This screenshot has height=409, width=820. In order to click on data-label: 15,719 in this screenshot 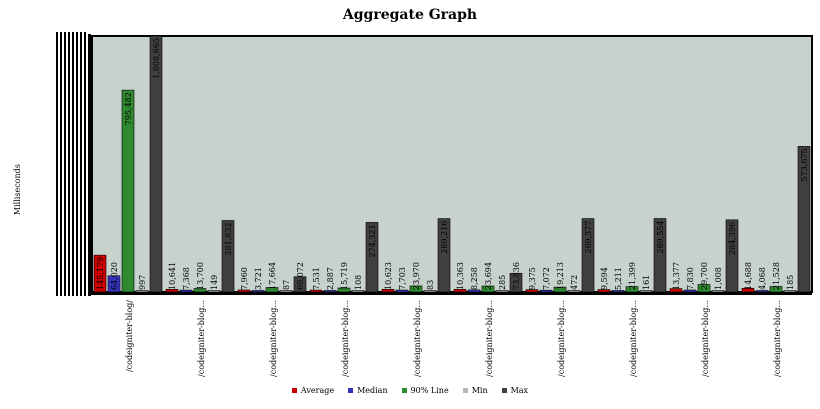, I will do `click(344, 276)`.